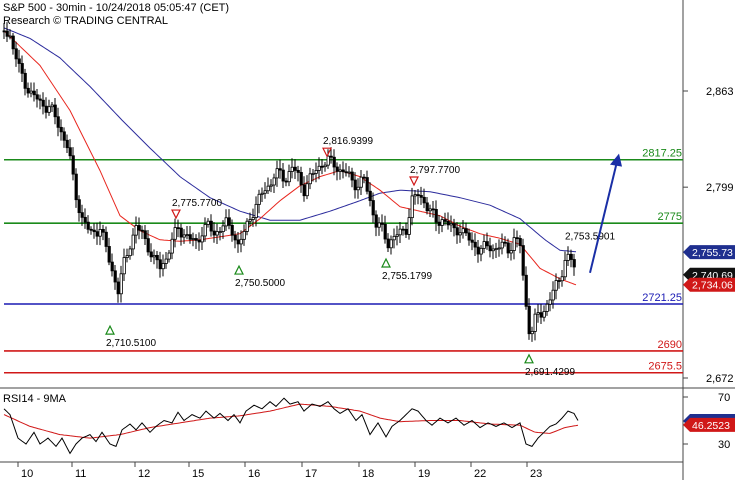 The height and width of the screenshot is (480, 735). Describe the element at coordinates (720, 379) in the screenshot. I see `price-tick-label: 2,672` at that location.